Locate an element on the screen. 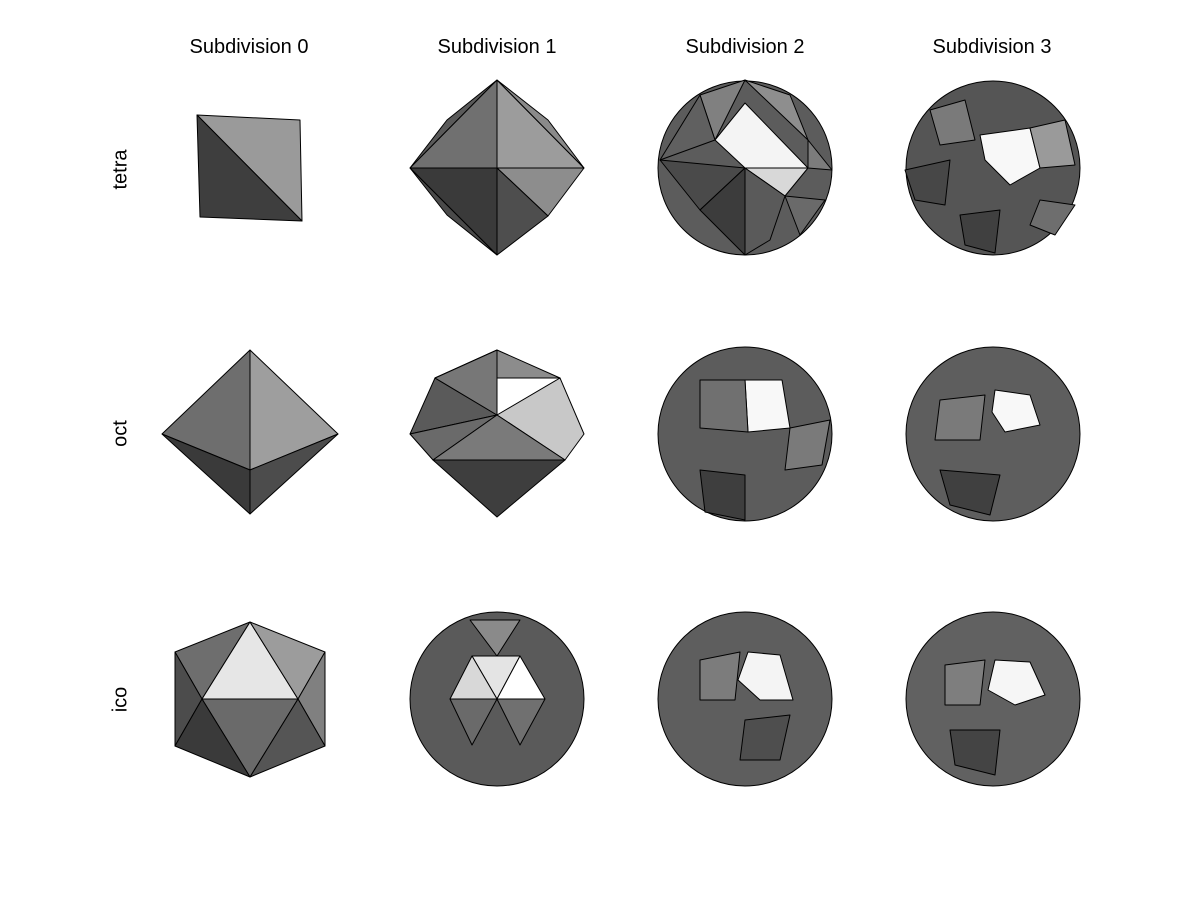 The image size is (1201, 900). column-title-subdivision-2: Subdivision 2 is located at coordinates (745, 47).